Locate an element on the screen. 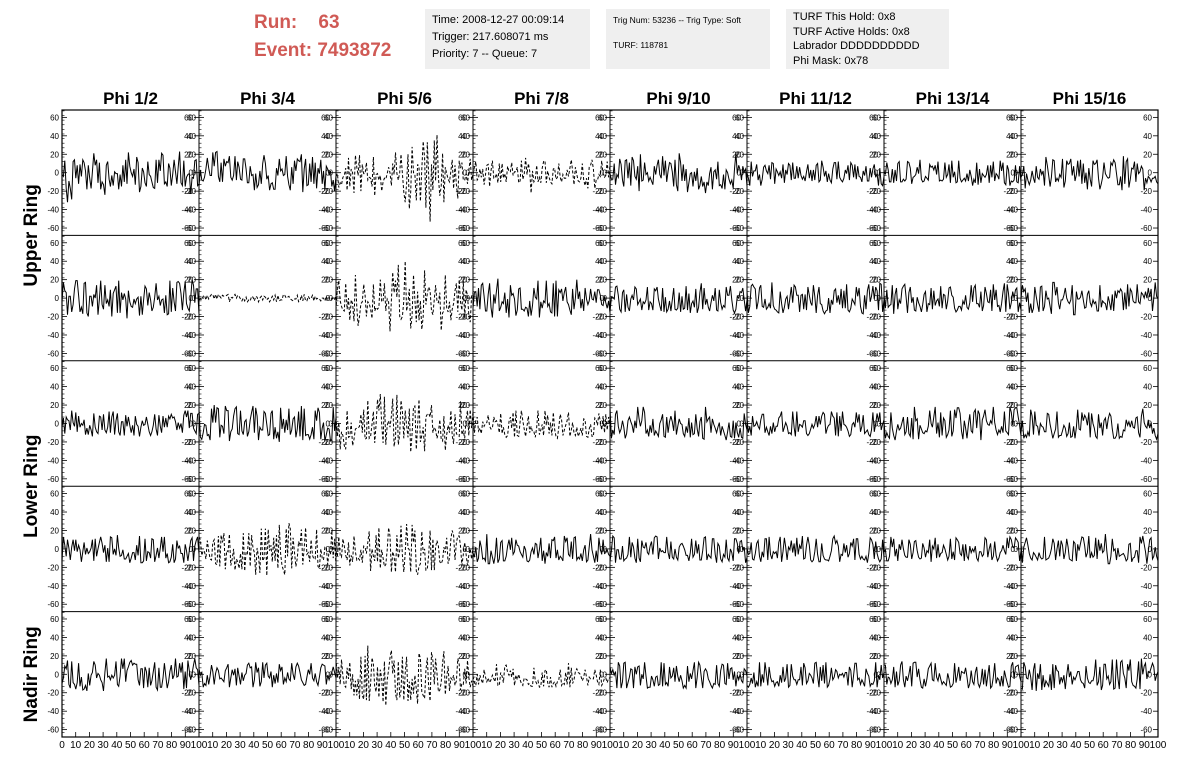  y-tick-label-left: -20 is located at coordinates (1012, 317).